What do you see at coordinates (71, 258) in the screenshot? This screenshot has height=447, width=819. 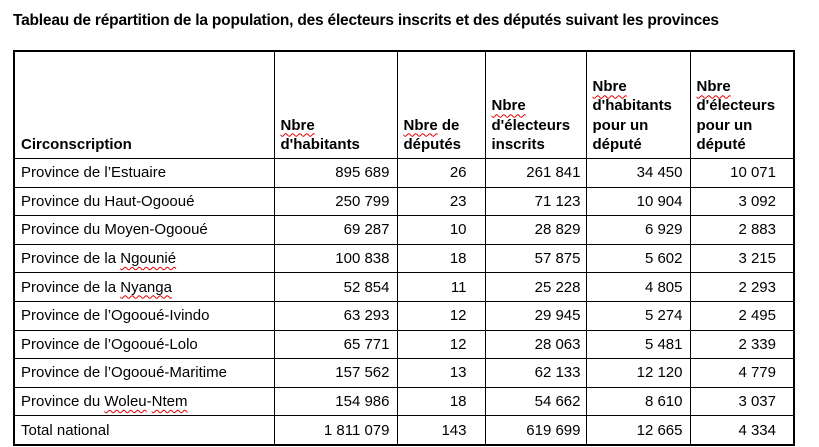 I see `text-part: Province de la` at bounding box center [71, 258].